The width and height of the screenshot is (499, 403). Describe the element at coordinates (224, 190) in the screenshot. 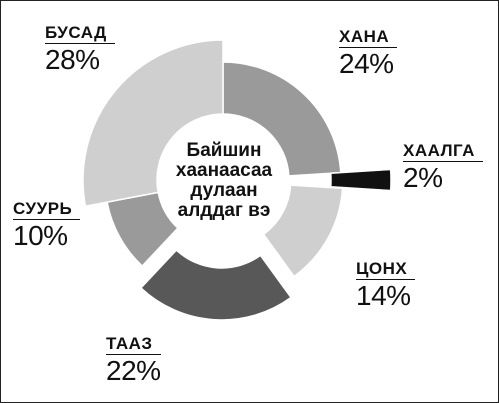

I see `chart-title-line: дулаан` at that location.